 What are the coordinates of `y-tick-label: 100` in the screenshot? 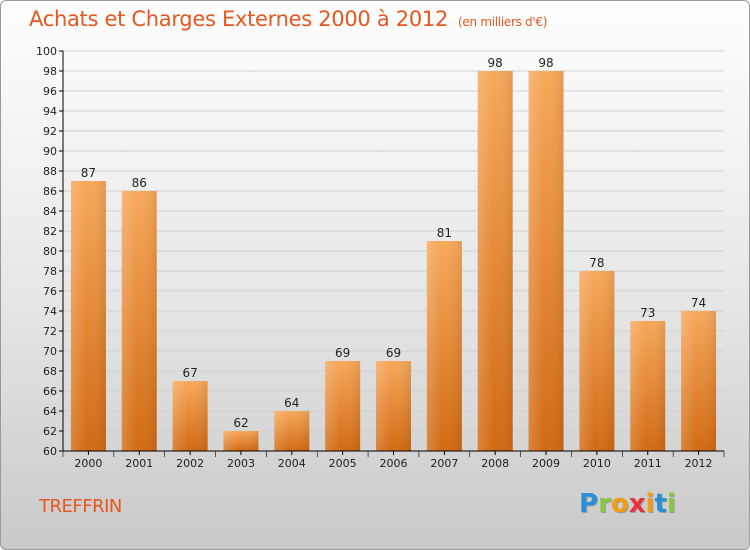 It's located at (46, 51).